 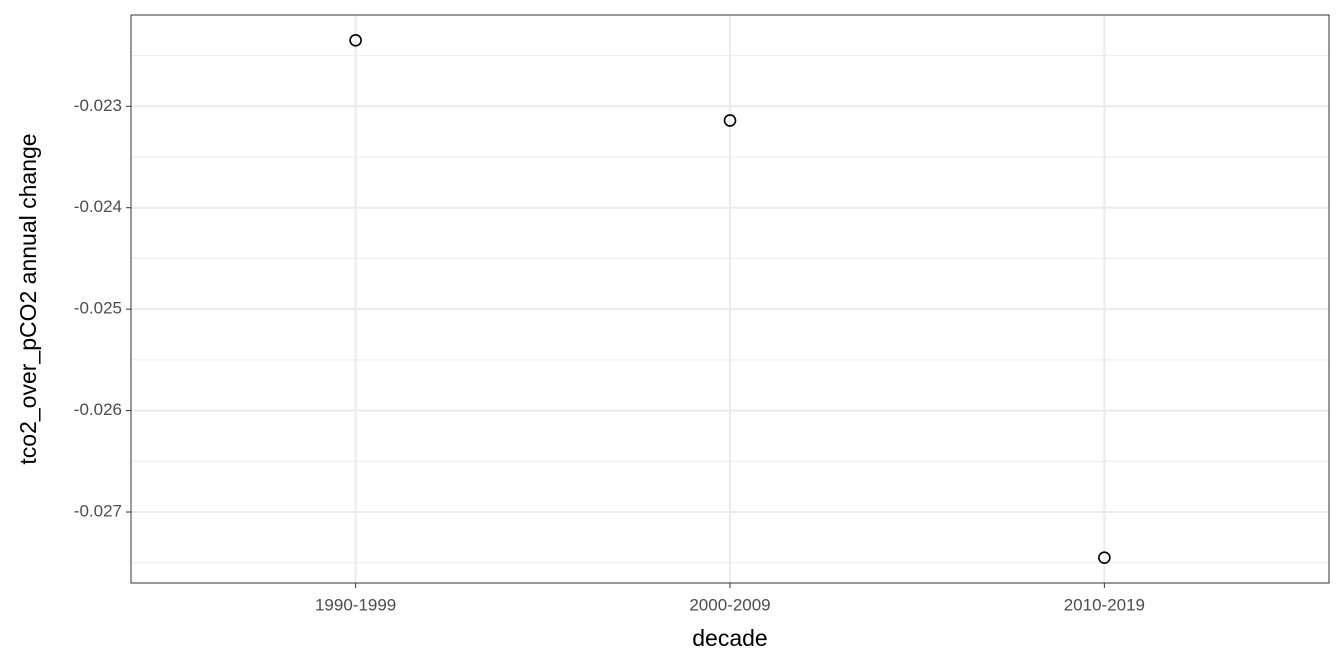 What do you see at coordinates (1104, 604) in the screenshot?
I see `x-tick-label: 2010-2019` at bounding box center [1104, 604].